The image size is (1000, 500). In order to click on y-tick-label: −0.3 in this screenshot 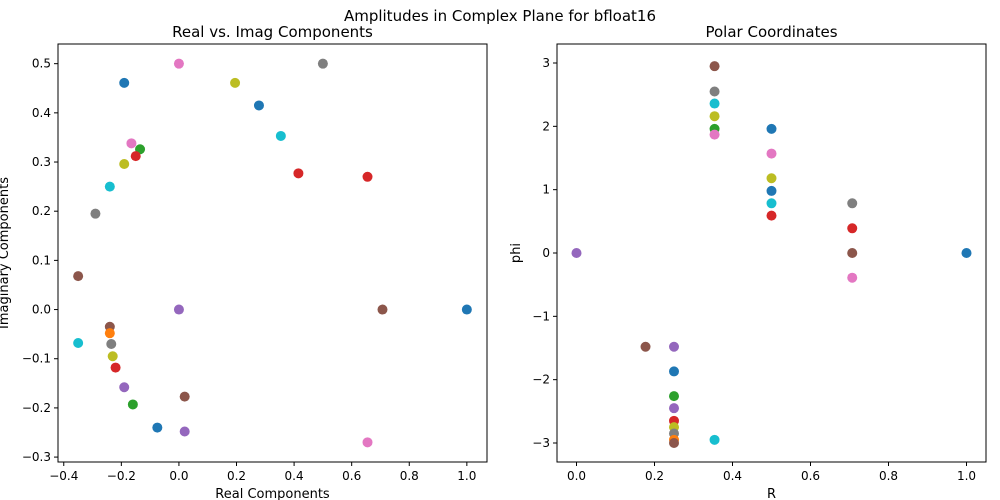, I will do `click(36, 457)`.